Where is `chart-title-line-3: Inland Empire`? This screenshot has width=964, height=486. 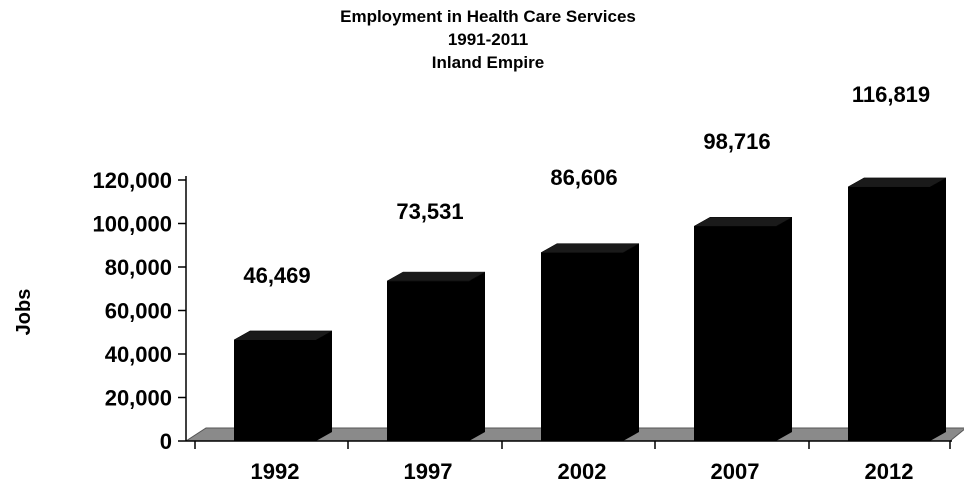 chart-title-line-3: Inland Empire is located at coordinates (488, 62).